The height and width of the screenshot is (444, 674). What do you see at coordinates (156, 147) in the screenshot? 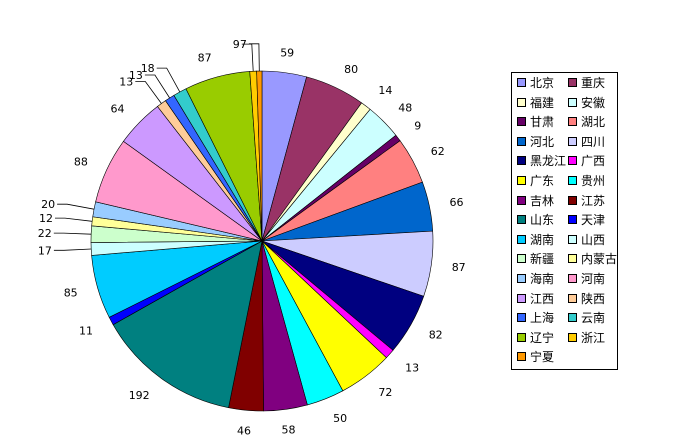
I see `leader-lines` at bounding box center [156, 147].